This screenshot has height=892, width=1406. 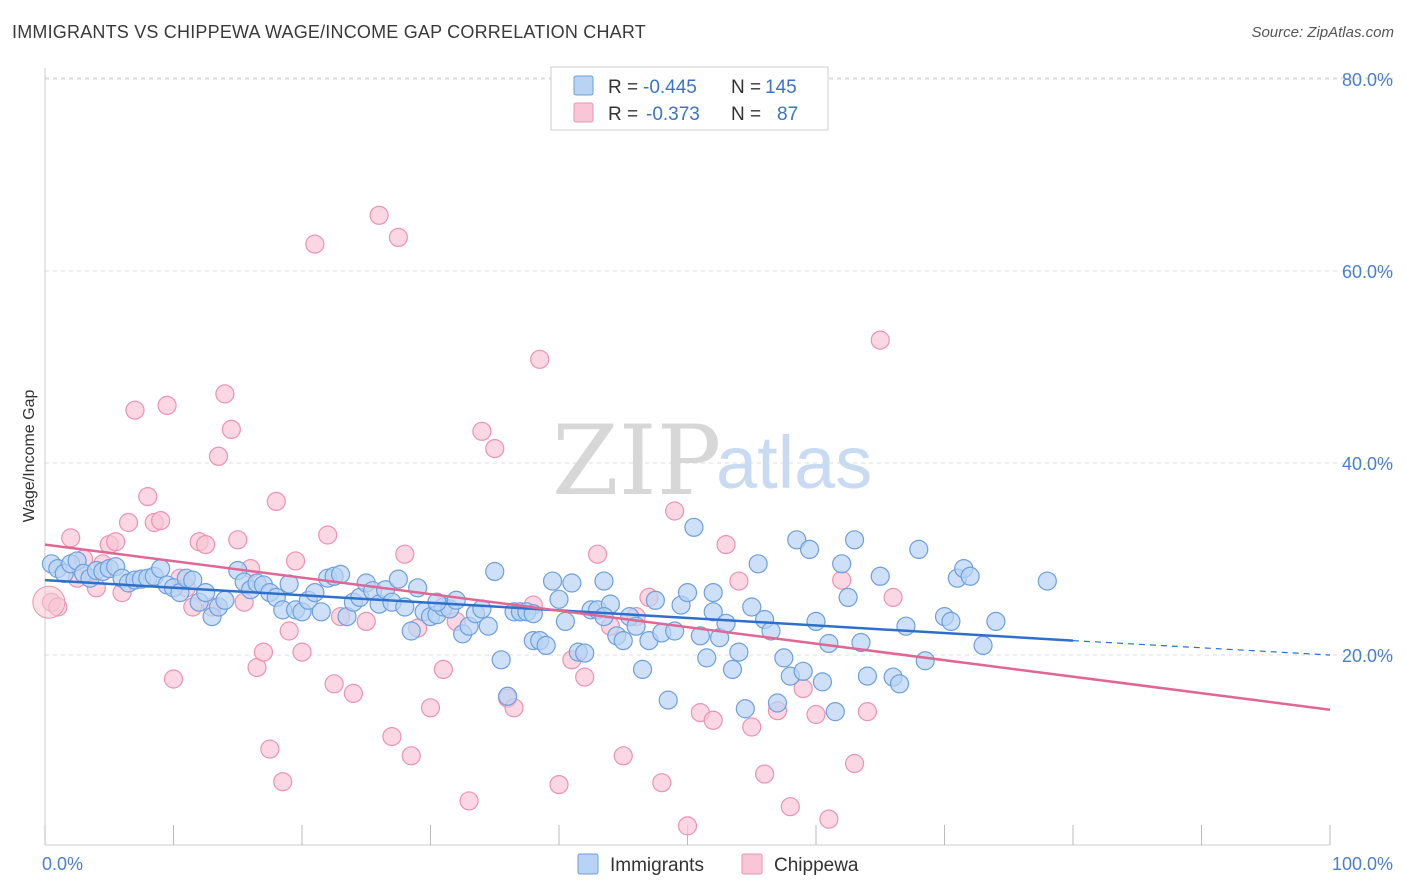 What do you see at coordinates (62, 864) in the screenshot?
I see `x-tick-label: 0.0%` at bounding box center [62, 864].